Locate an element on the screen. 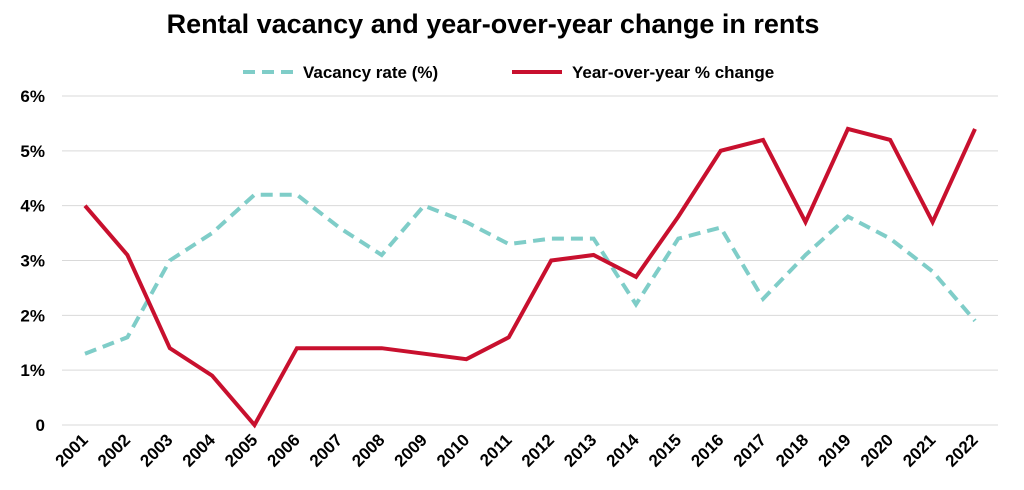  x-tick-label: 2008 is located at coordinates (368, 450).